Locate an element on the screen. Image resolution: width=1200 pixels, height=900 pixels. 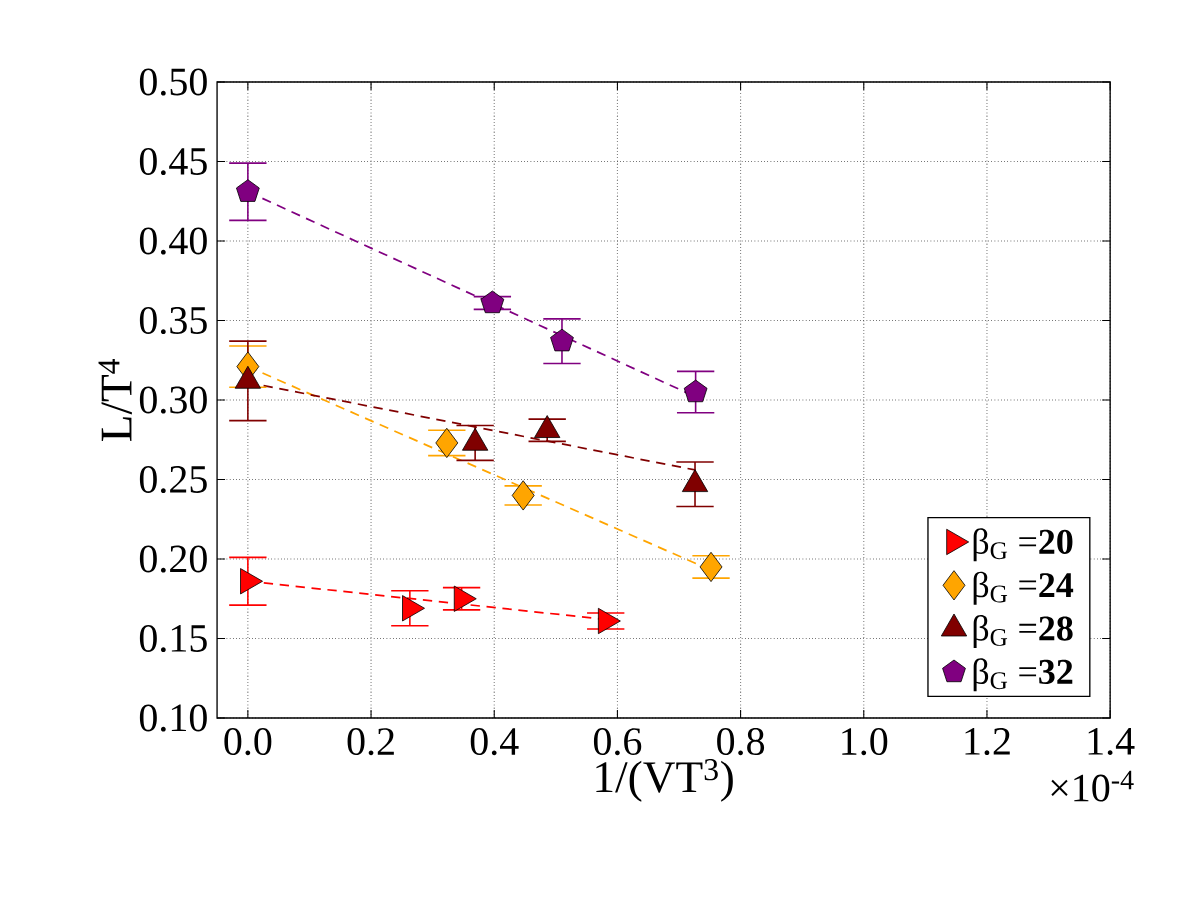
y-tick-label: 0.50 is located at coordinates (173, 82).